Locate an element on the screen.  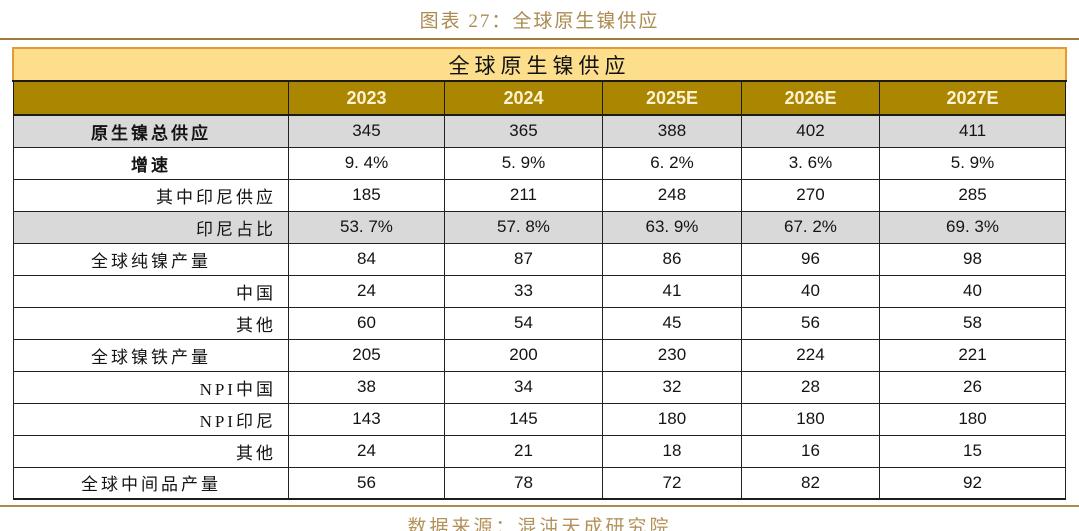
cell-value: 16 is located at coordinates (810, 451).